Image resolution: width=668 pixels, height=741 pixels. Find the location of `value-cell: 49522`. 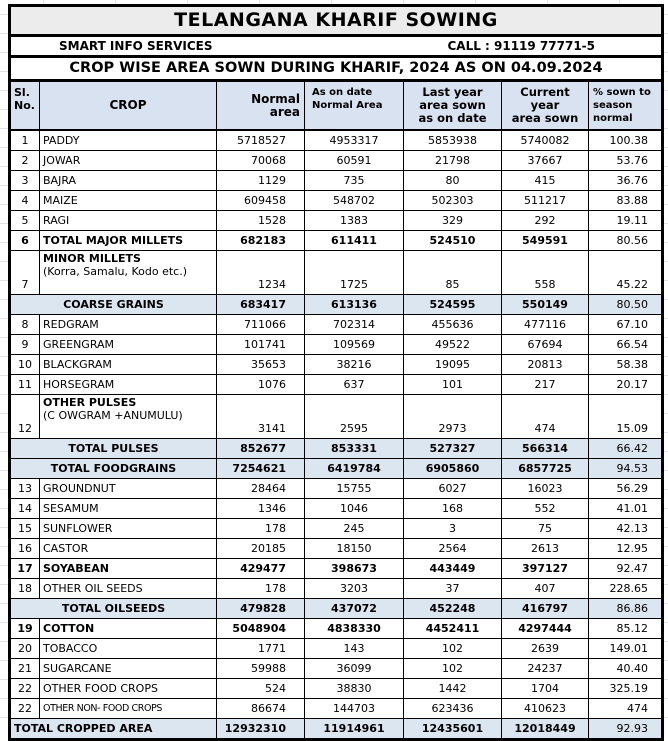

value-cell: 49522 is located at coordinates (452, 344).